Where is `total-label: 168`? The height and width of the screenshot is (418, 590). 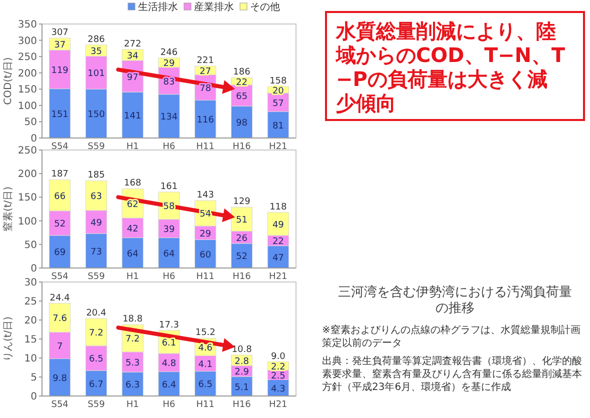
total-label: 168 is located at coordinates (133, 183).